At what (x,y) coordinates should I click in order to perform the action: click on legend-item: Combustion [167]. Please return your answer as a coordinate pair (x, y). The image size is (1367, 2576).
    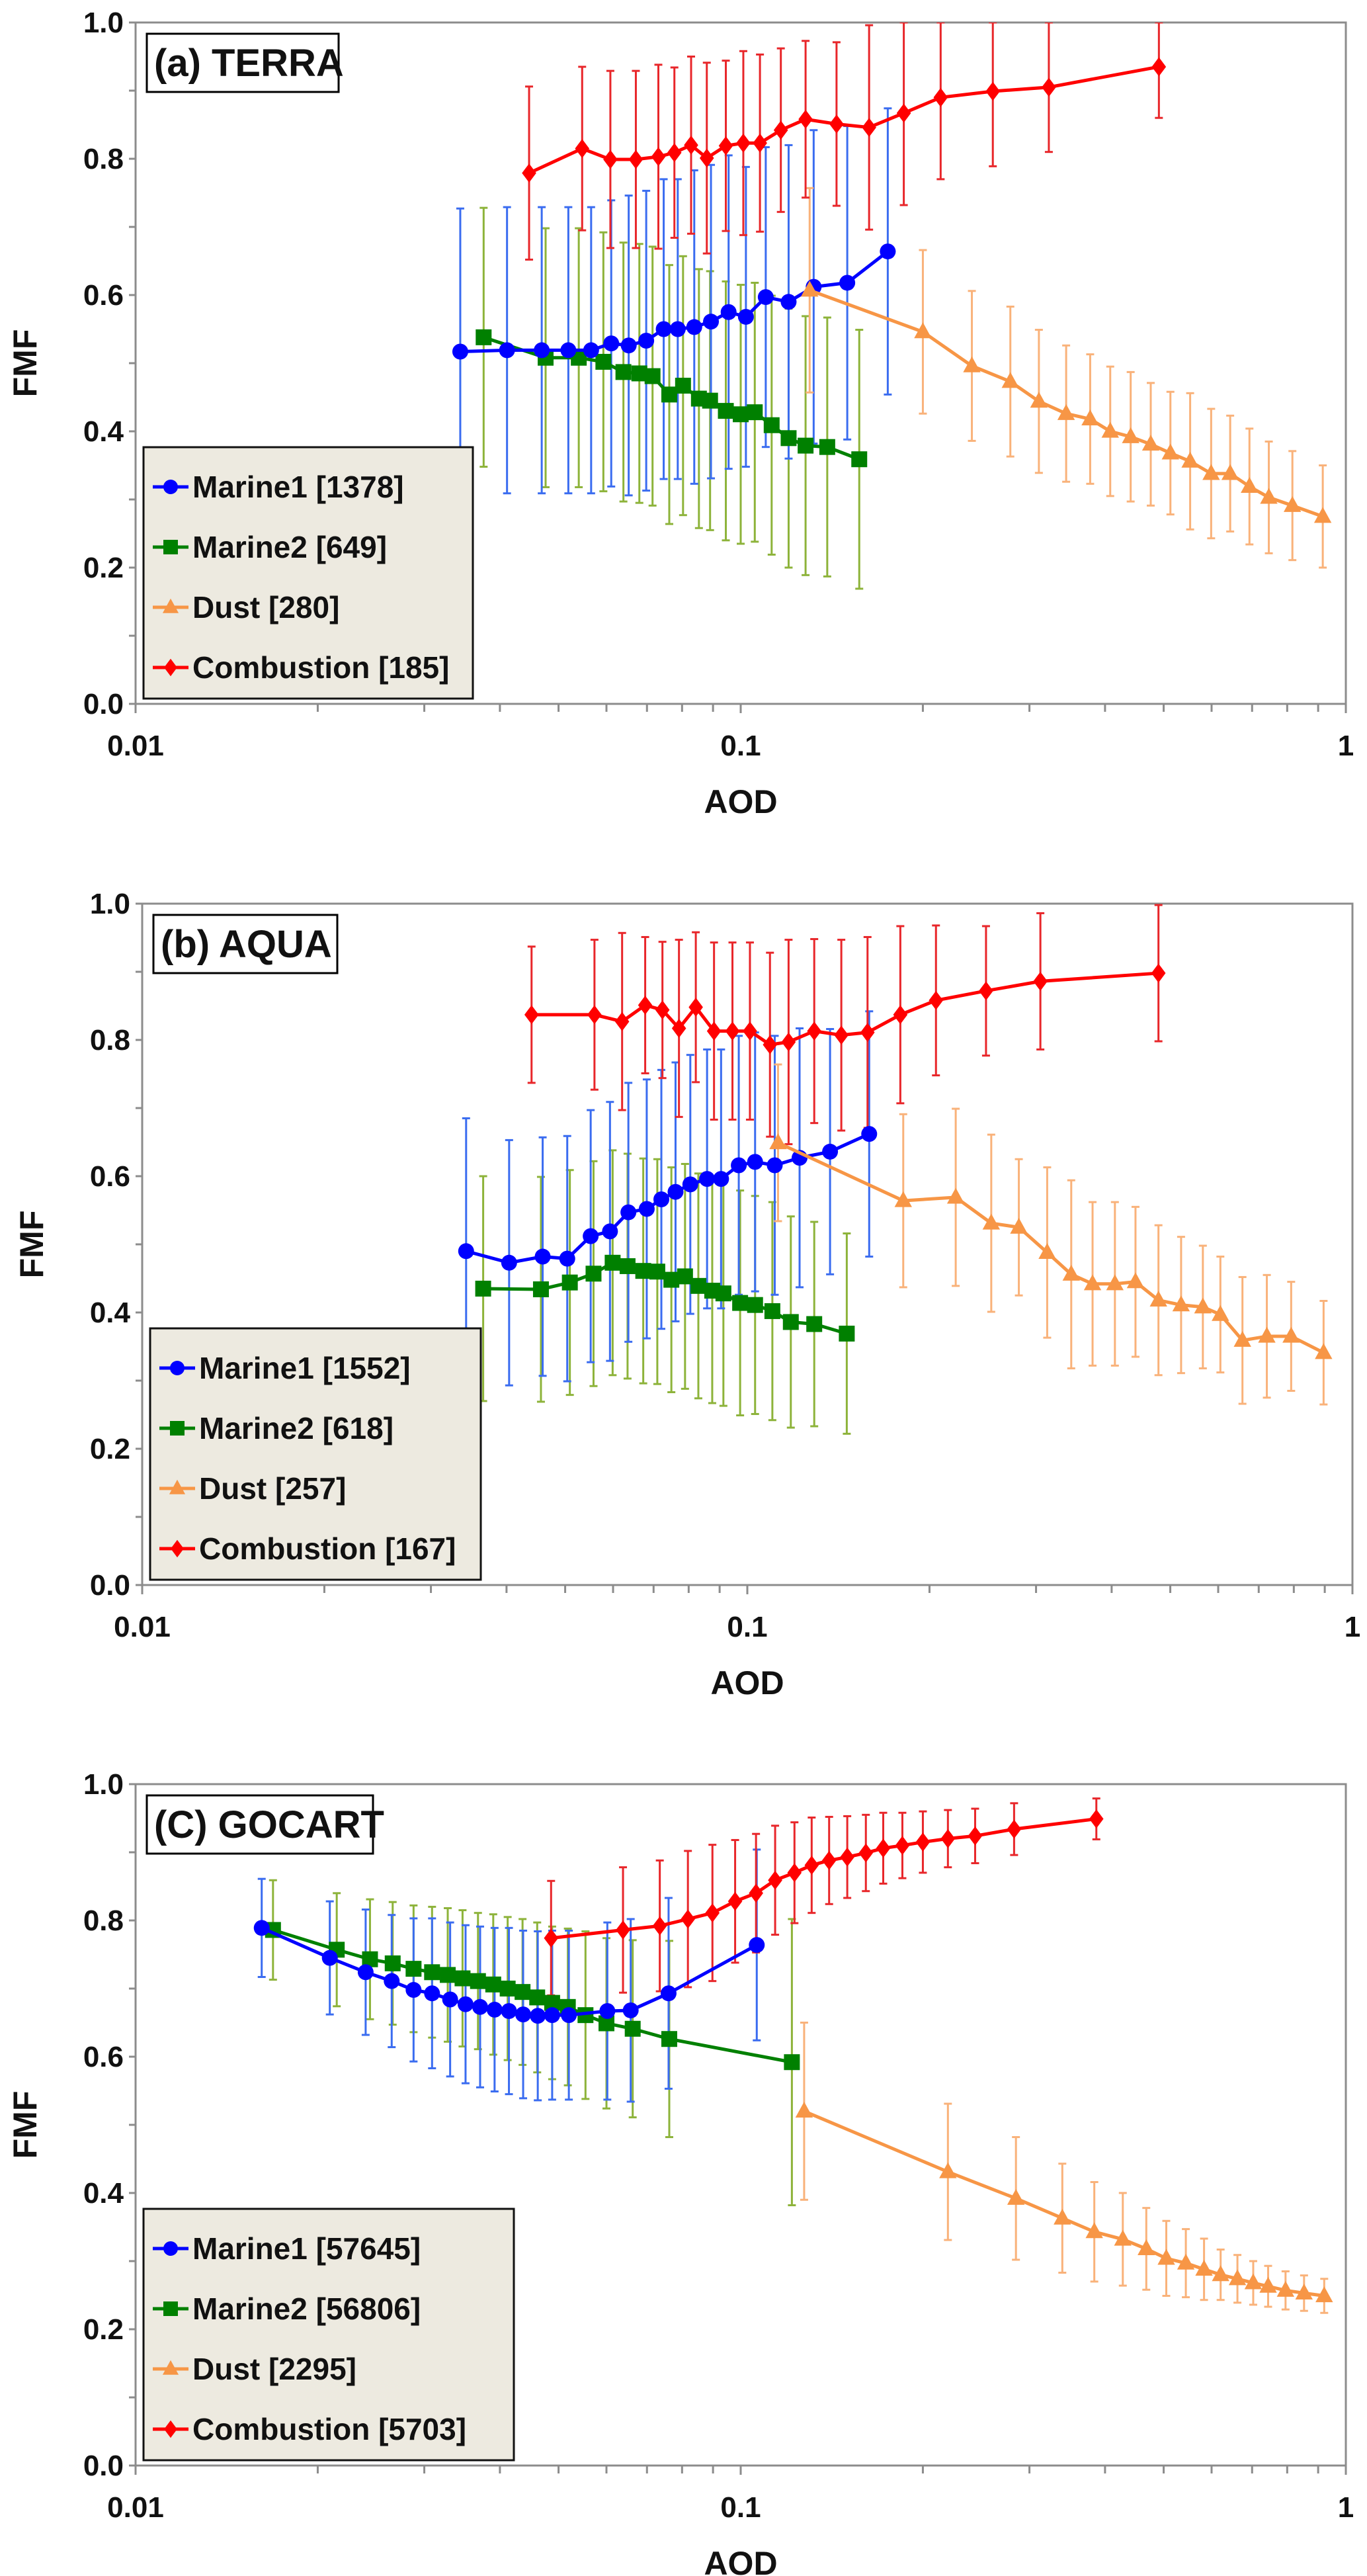
    Looking at the image, I should click on (307, 1548).